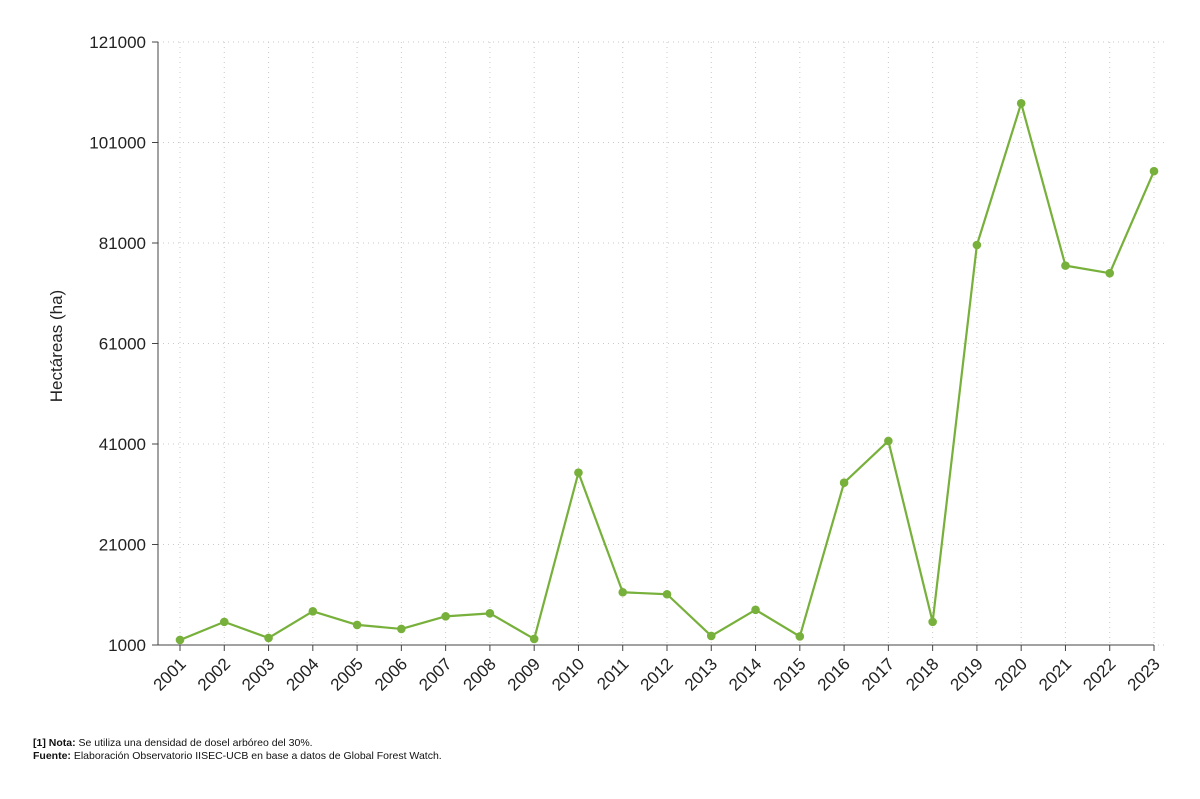 The image size is (1200, 799). What do you see at coordinates (745, 674) in the screenshot?
I see `x-tick-label: 2014` at bounding box center [745, 674].